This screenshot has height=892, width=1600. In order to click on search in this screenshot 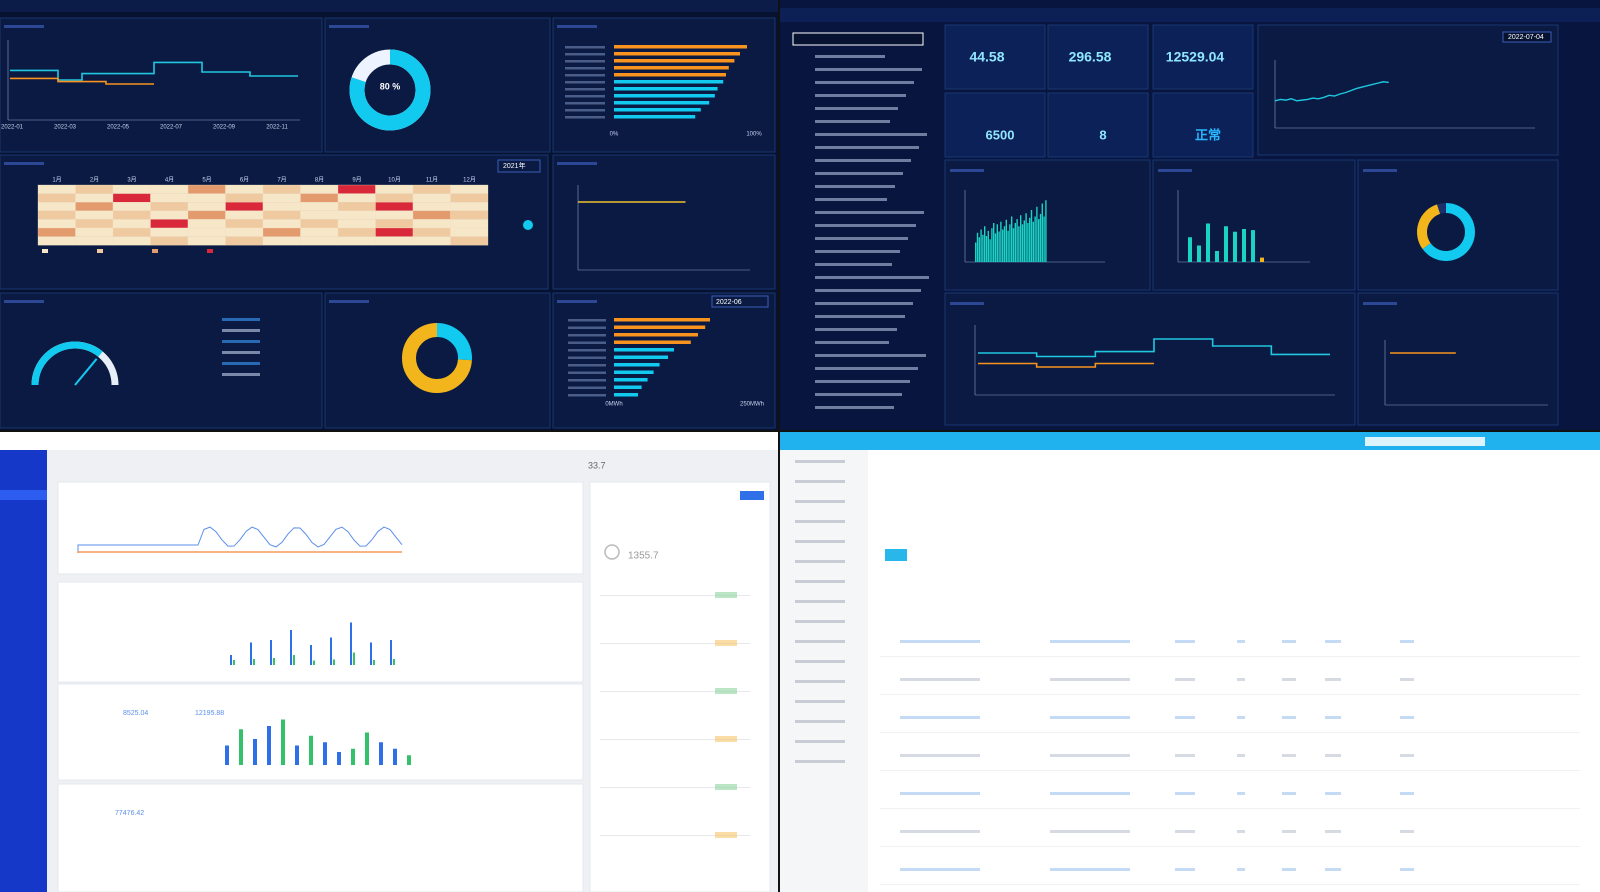, I will do `click(1425, 441)`.